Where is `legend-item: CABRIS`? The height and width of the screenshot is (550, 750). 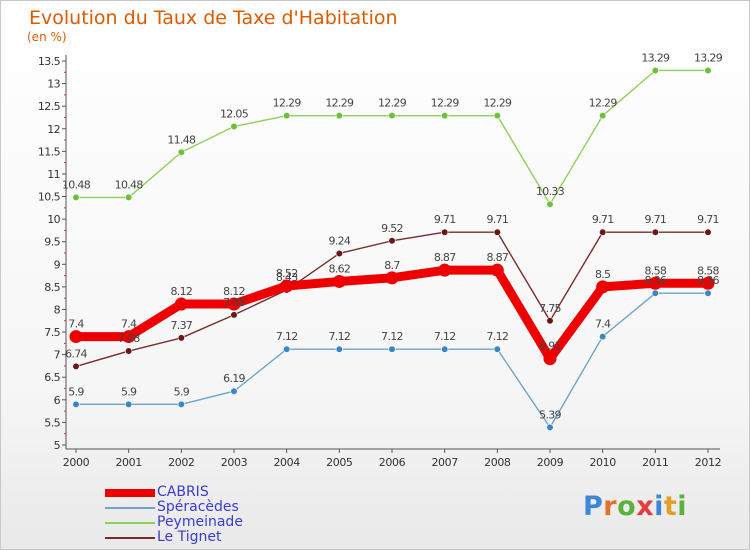
legend-item: CABRIS is located at coordinates (174, 492).